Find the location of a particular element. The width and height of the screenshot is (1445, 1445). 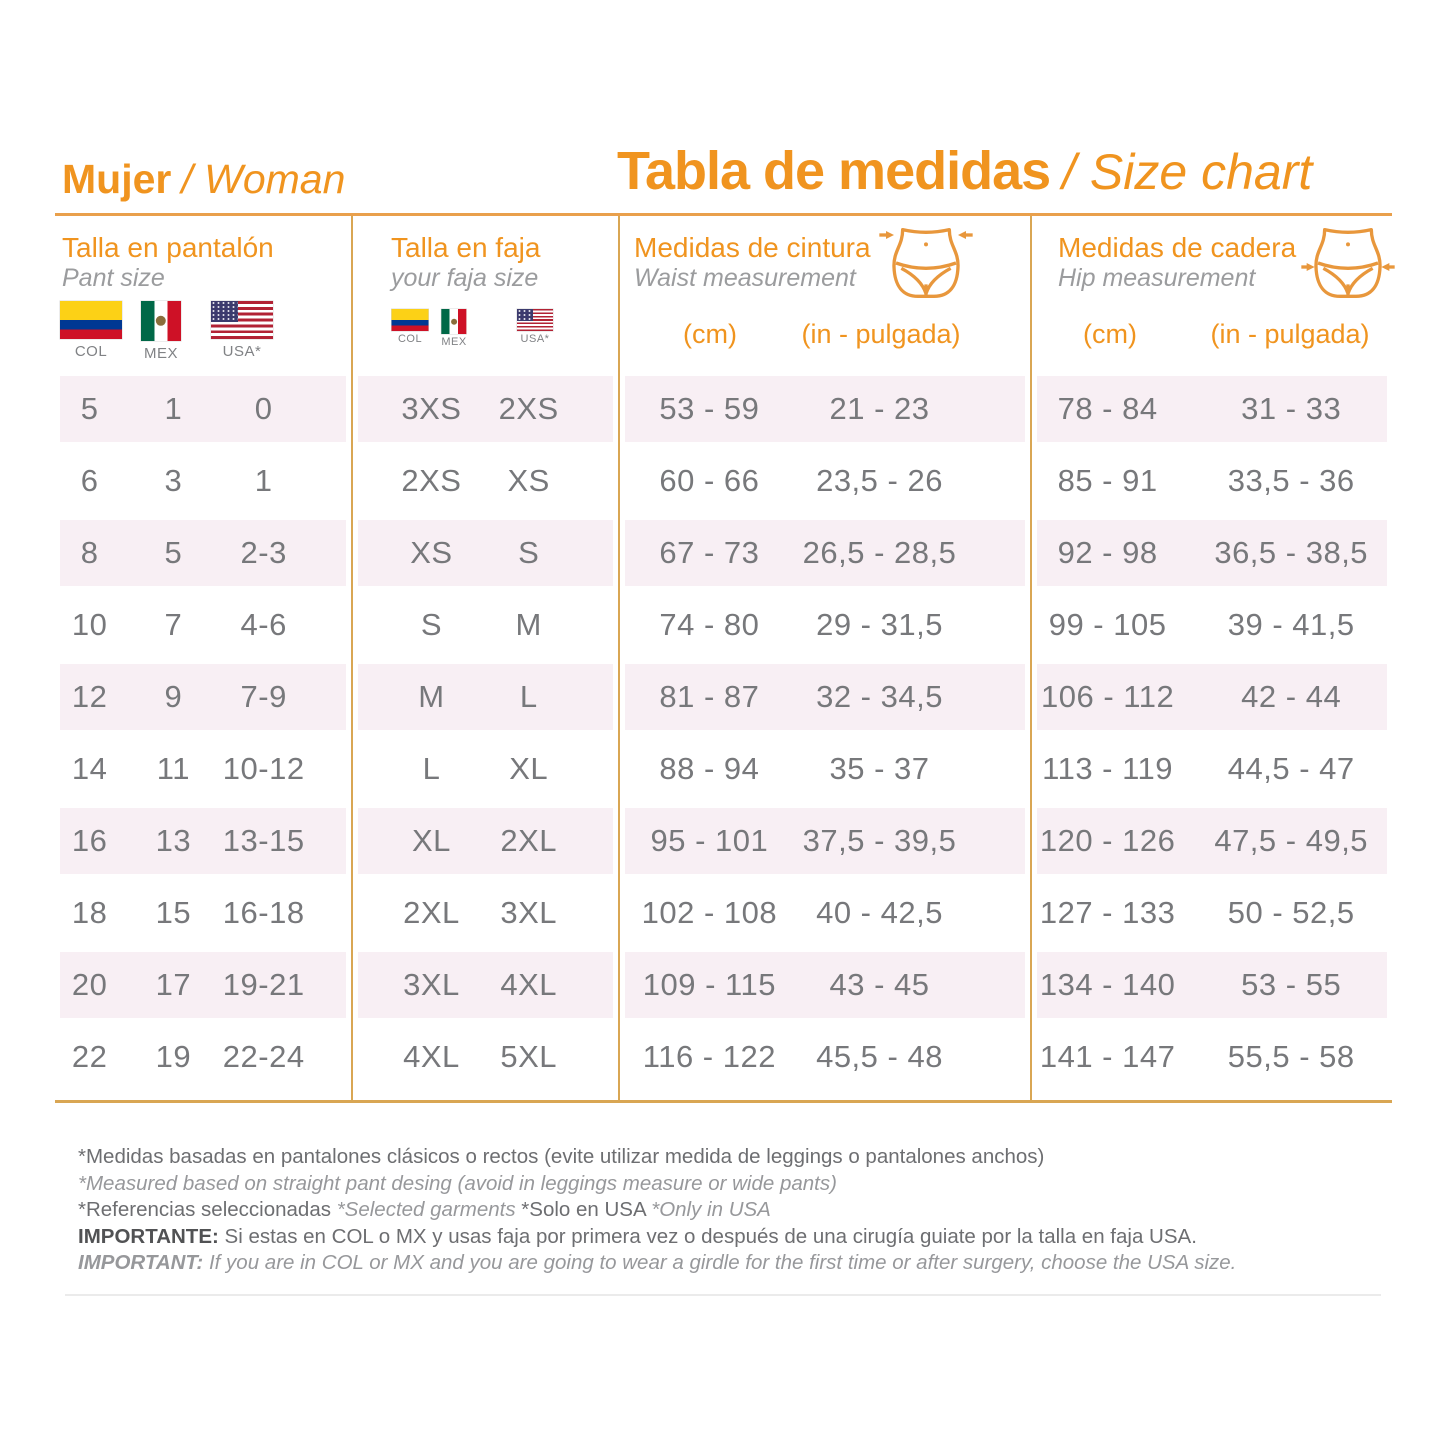

column-title: Medidas de cadera is located at coordinates (1177, 247).